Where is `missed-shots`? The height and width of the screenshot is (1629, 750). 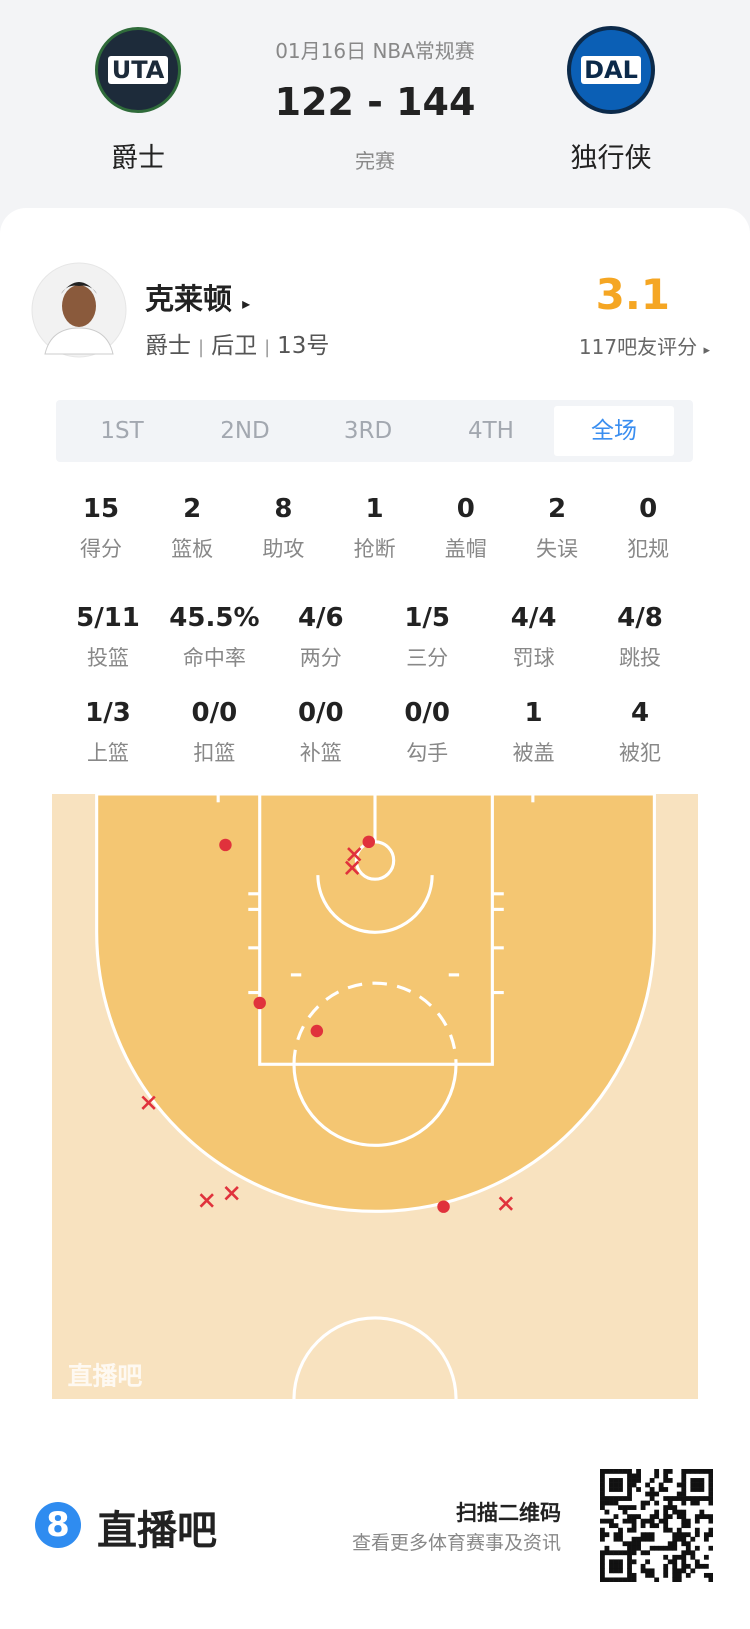
missed-shots is located at coordinates (327, 1029).